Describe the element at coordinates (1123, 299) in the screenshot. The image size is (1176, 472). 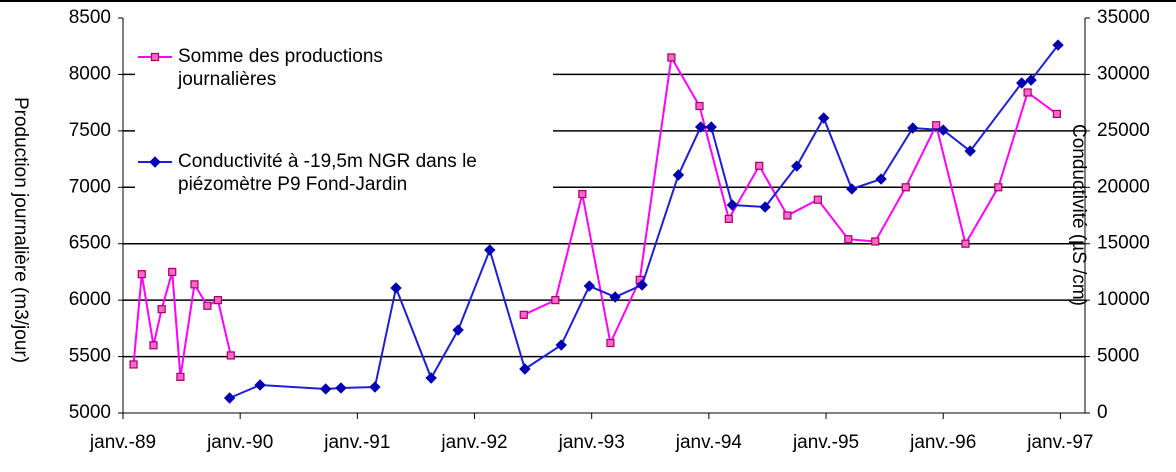
I see `y2-tick-label: 10000` at that location.